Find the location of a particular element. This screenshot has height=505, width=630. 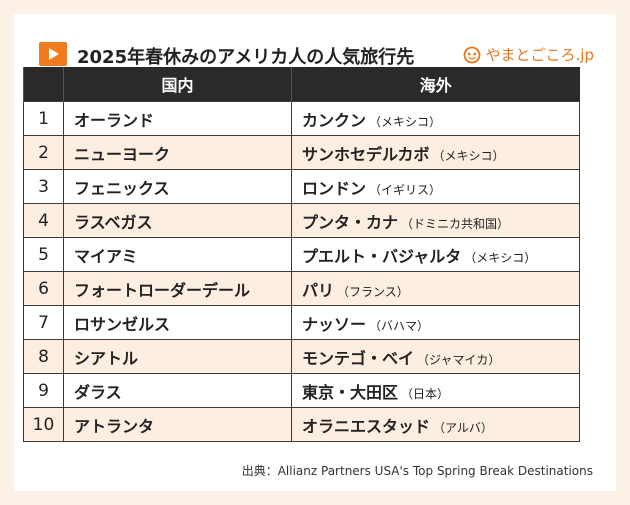

domestic-cell: オーランド is located at coordinates (177, 118).